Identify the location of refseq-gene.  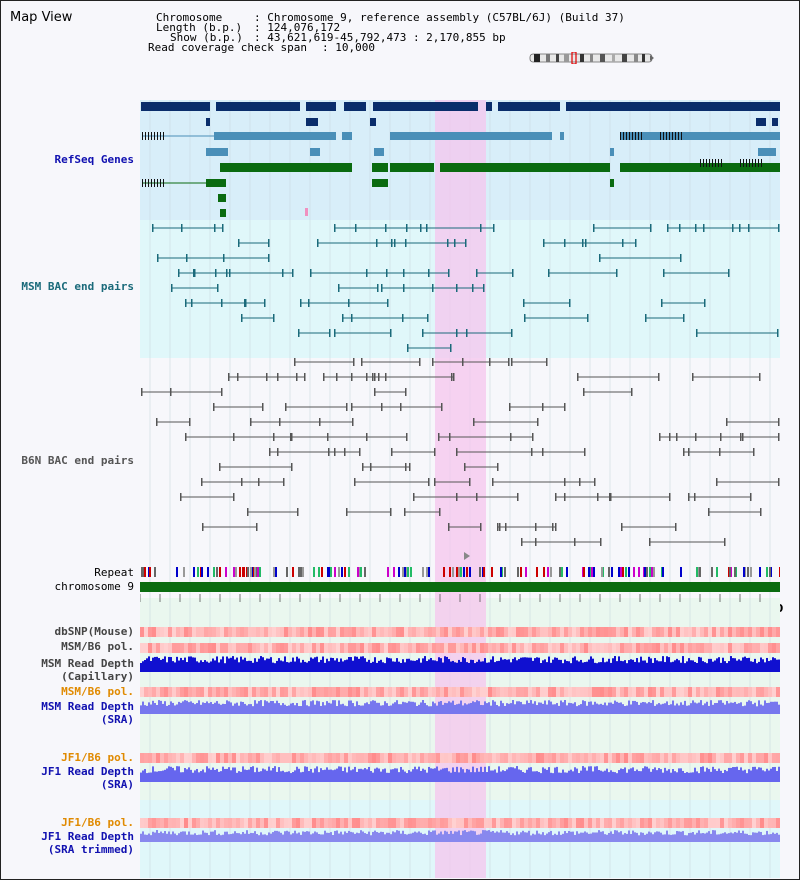
(673, 106).